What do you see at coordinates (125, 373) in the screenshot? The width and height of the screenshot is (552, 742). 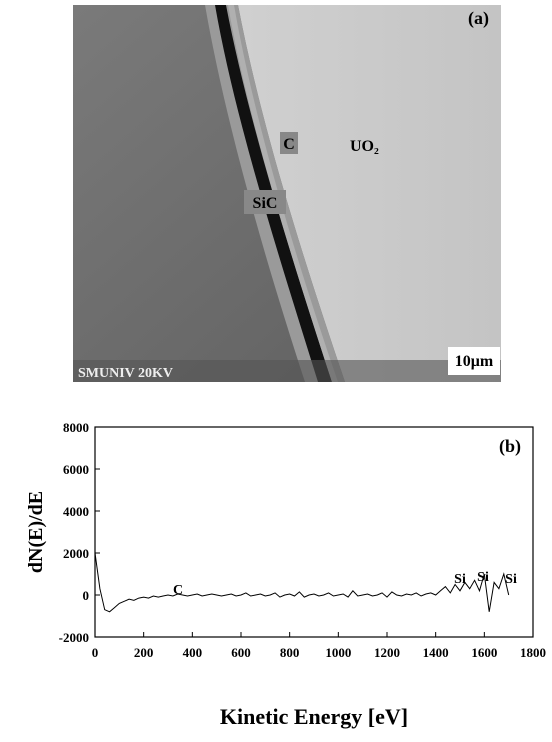 I see `footer: SMUNIV 20KV` at bounding box center [125, 373].